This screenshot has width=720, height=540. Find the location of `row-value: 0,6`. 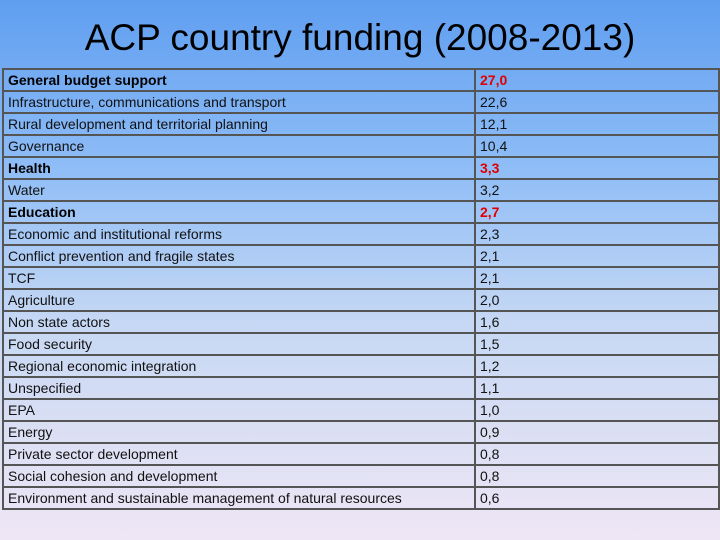

row-value: 0,6 is located at coordinates (597, 498).